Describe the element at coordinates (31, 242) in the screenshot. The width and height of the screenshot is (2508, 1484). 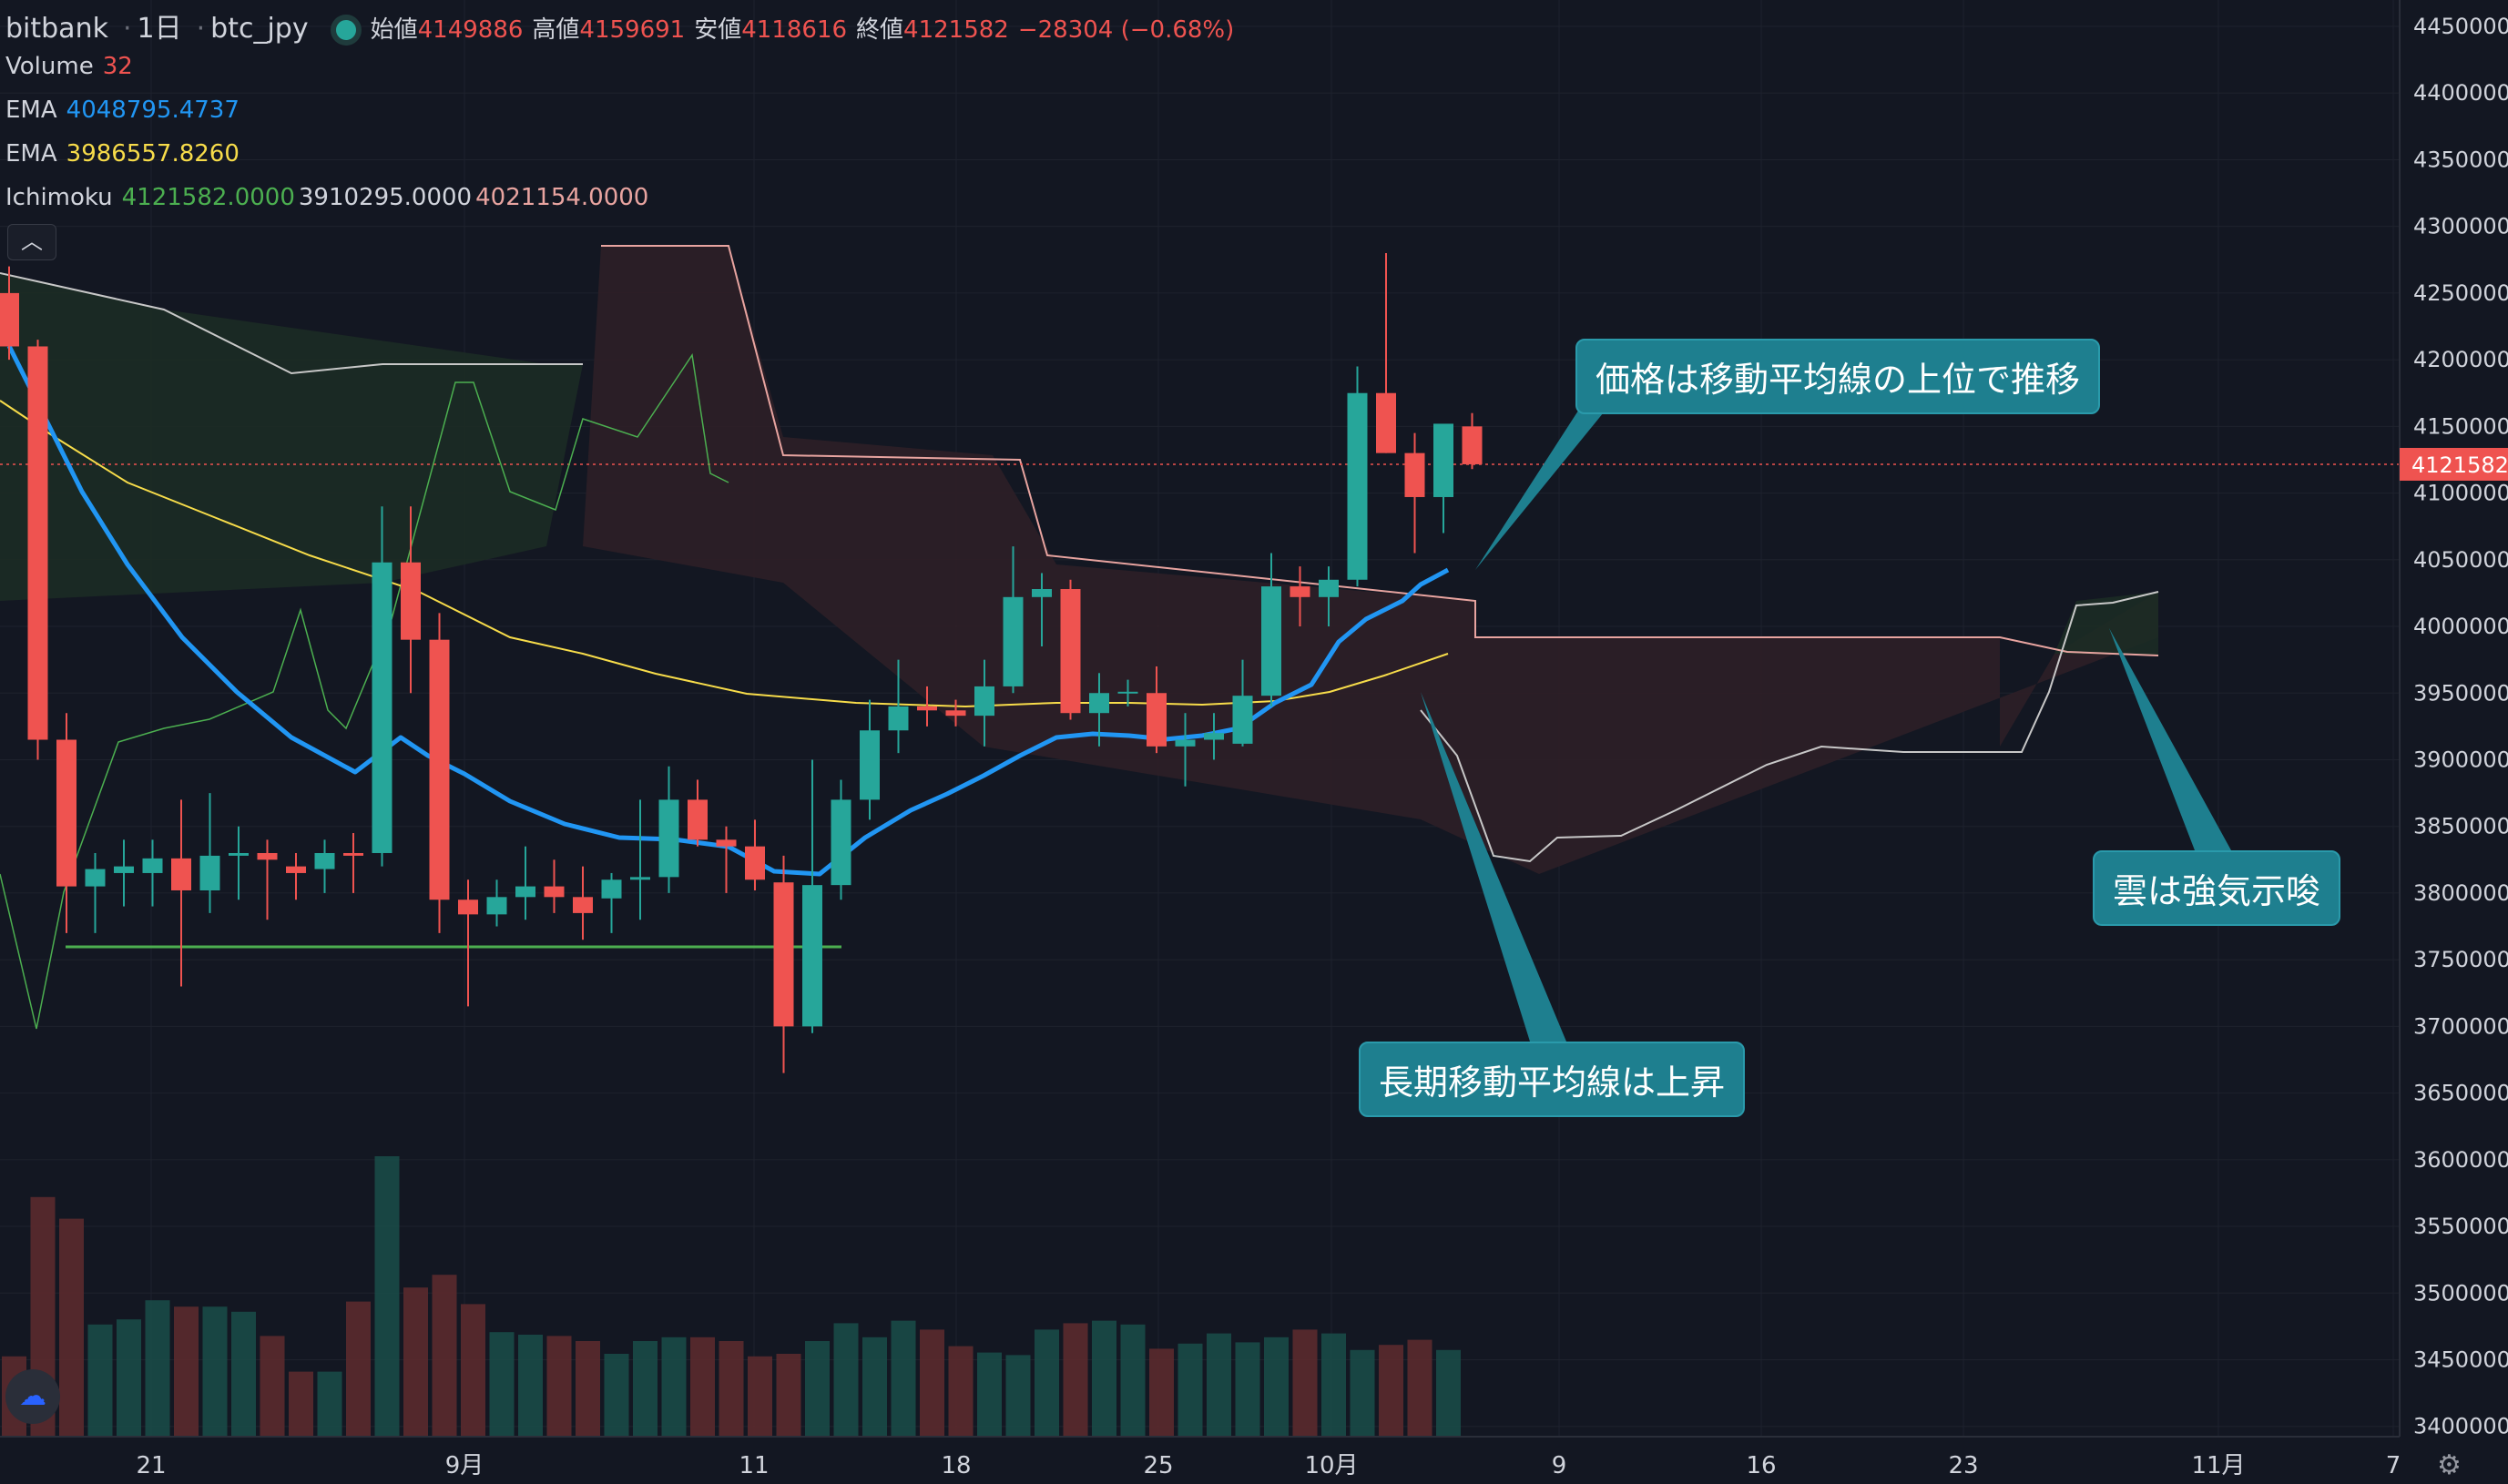
I see `collapse-legend-button: ︿` at that location.